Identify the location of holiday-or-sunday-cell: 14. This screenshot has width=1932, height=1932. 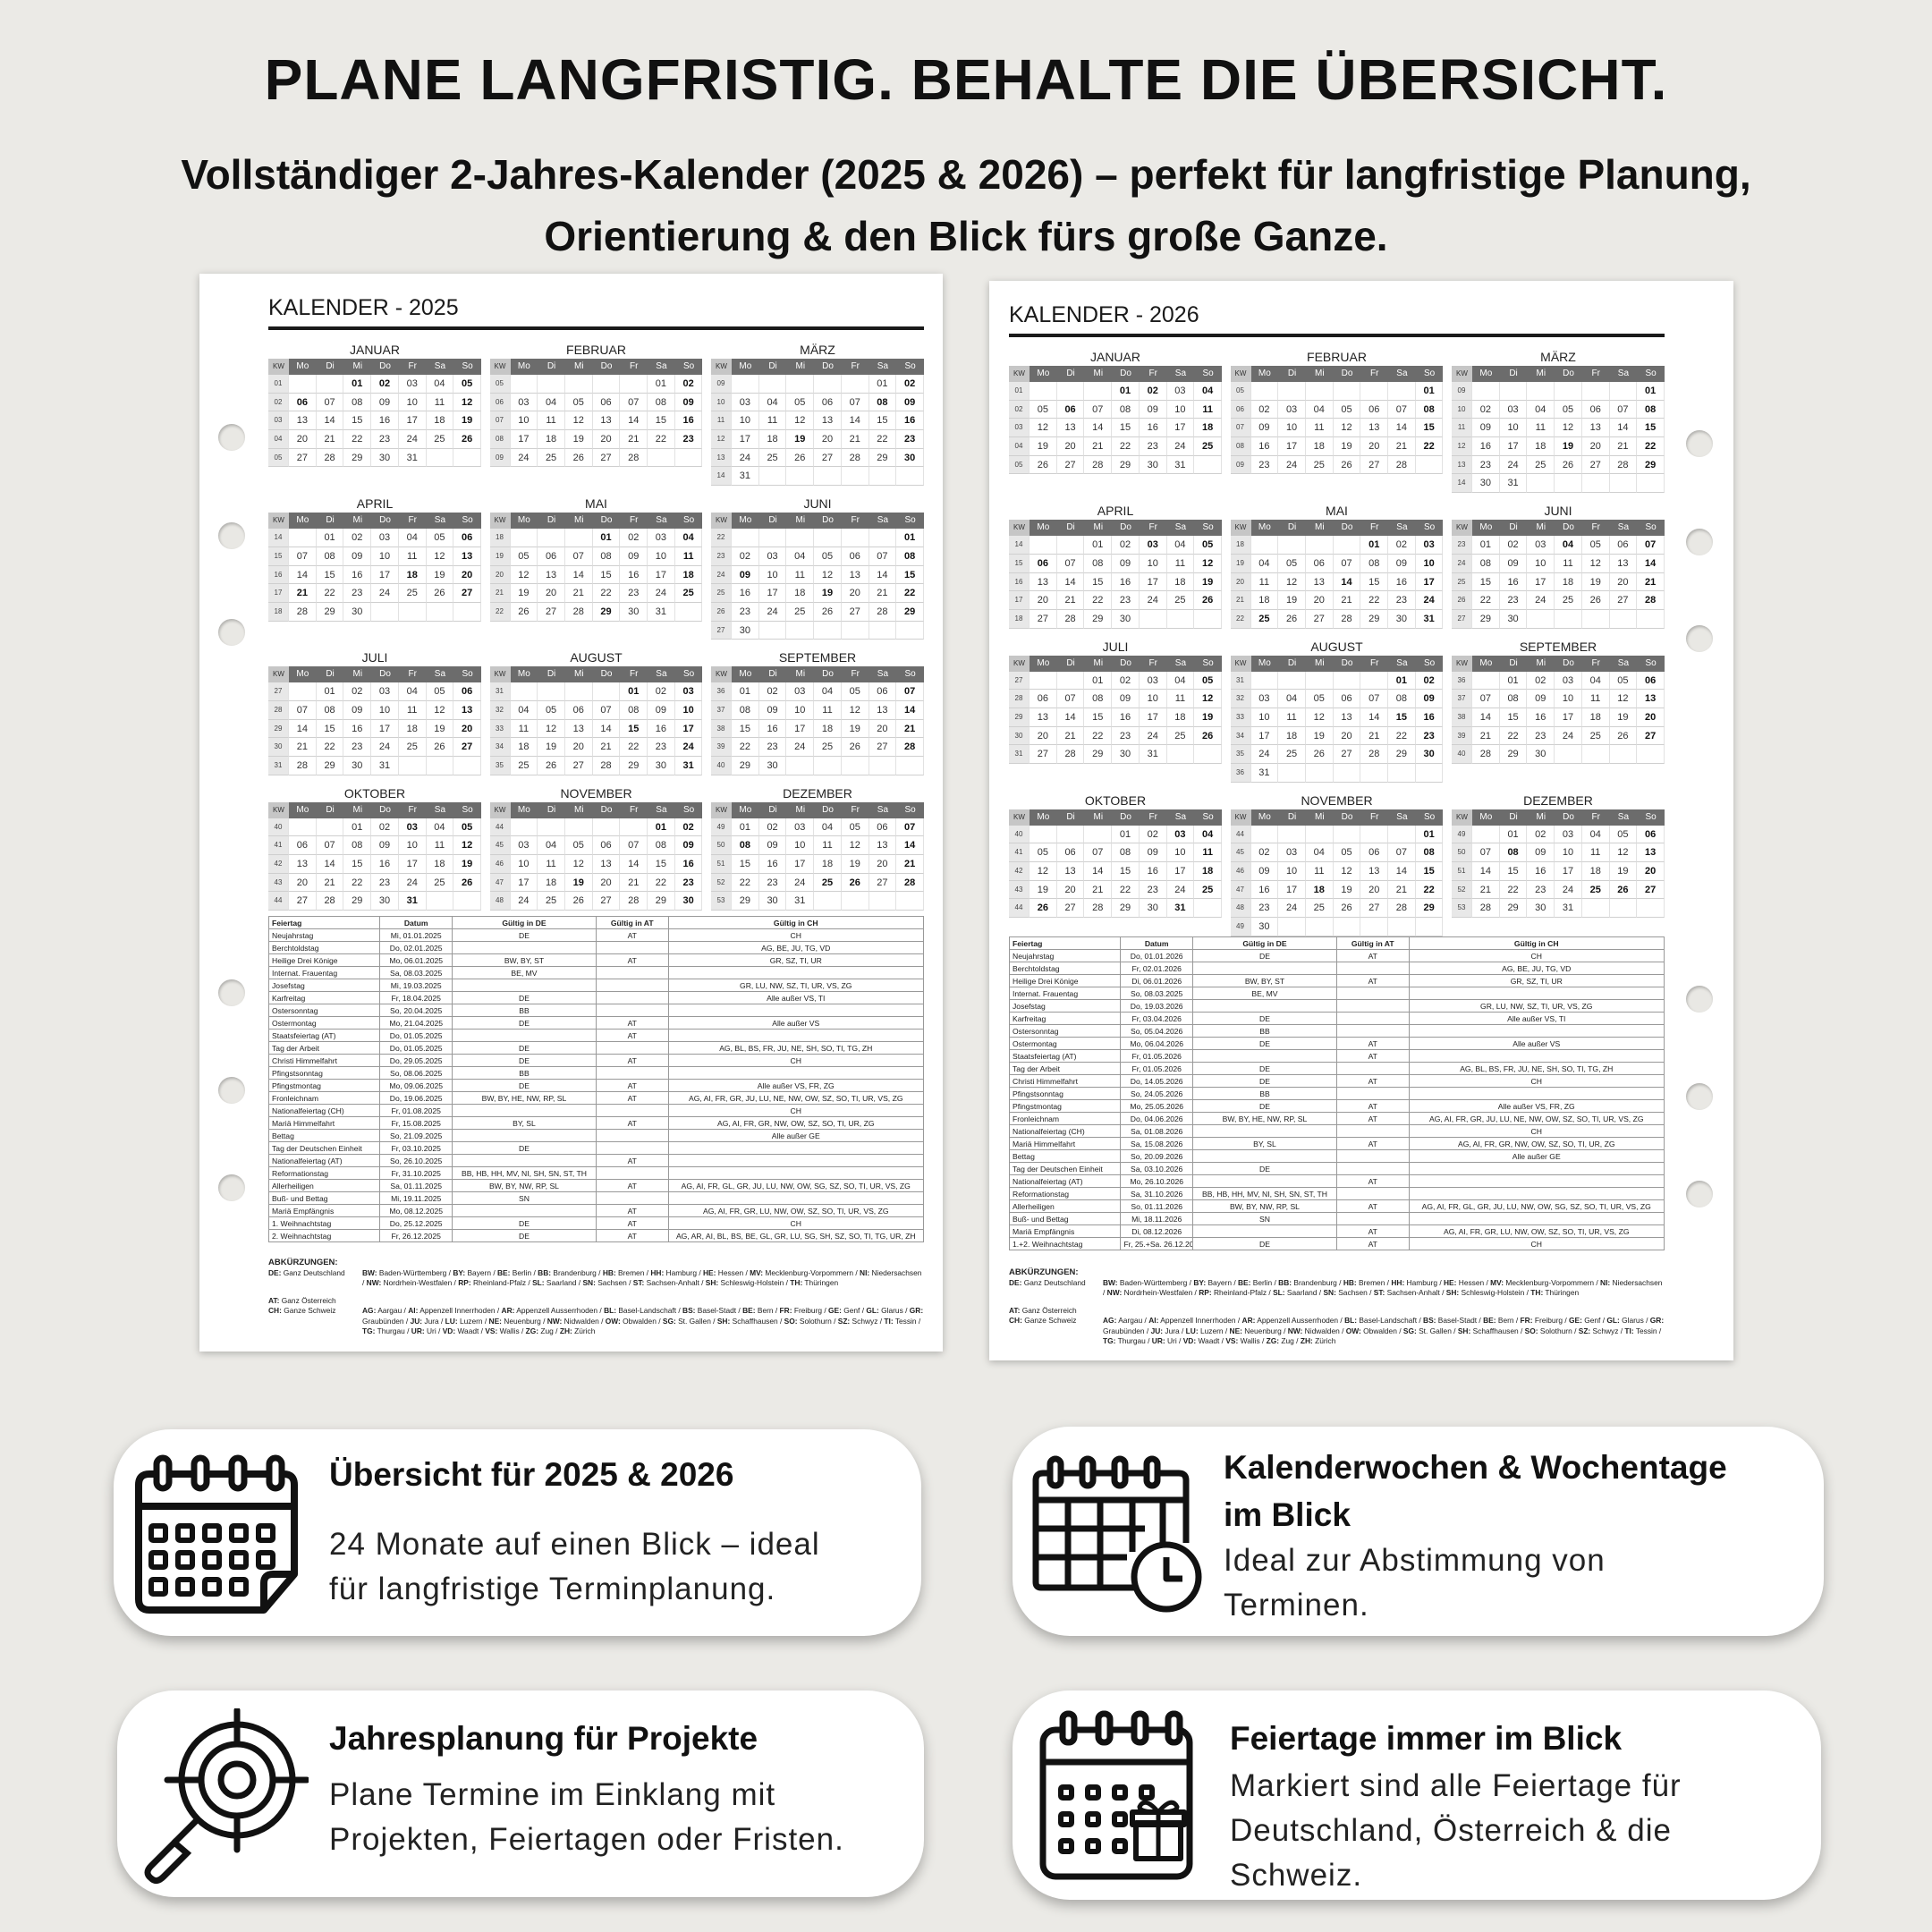
(1347, 582).